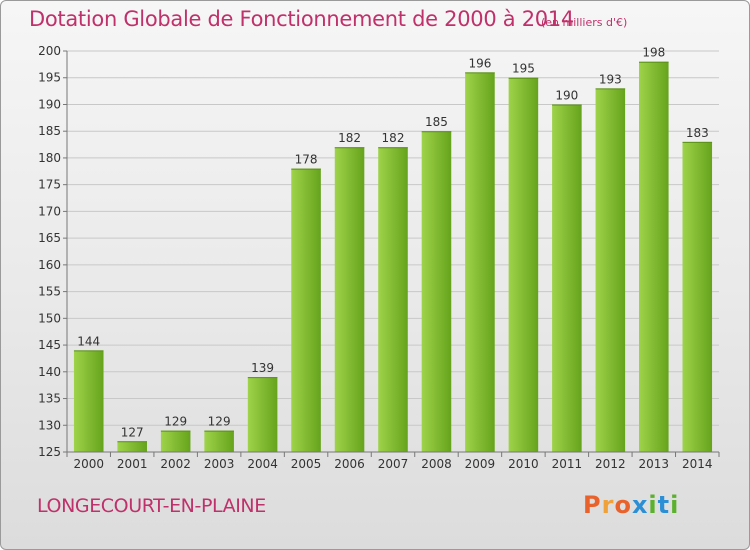 The image size is (750, 550). What do you see at coordinates (132, 432) in the screenshot?
I see `data-label: 127` at bounding box center [132, 432].